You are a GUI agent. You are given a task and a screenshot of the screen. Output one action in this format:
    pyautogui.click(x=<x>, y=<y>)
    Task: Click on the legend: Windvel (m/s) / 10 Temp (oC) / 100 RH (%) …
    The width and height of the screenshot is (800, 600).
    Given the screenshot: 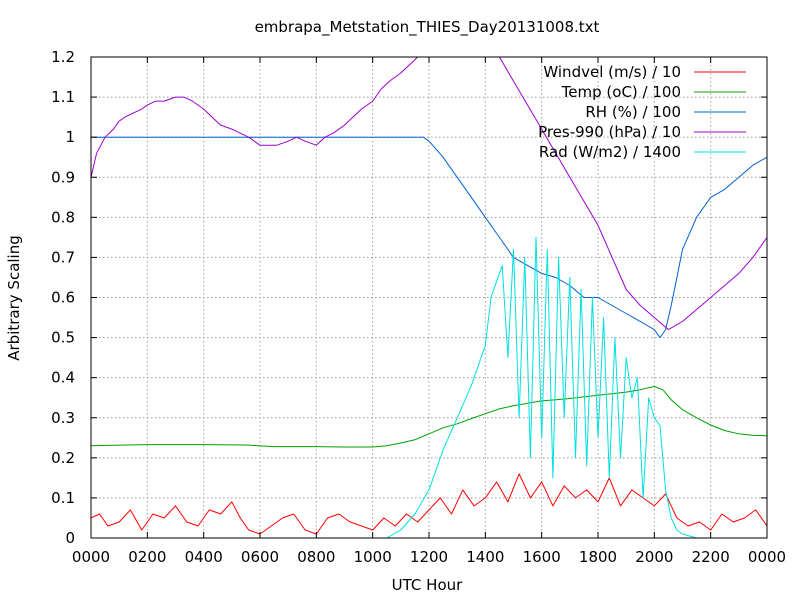 What is the action you would take?
    pyautogui.click(x=642, y=112)
    